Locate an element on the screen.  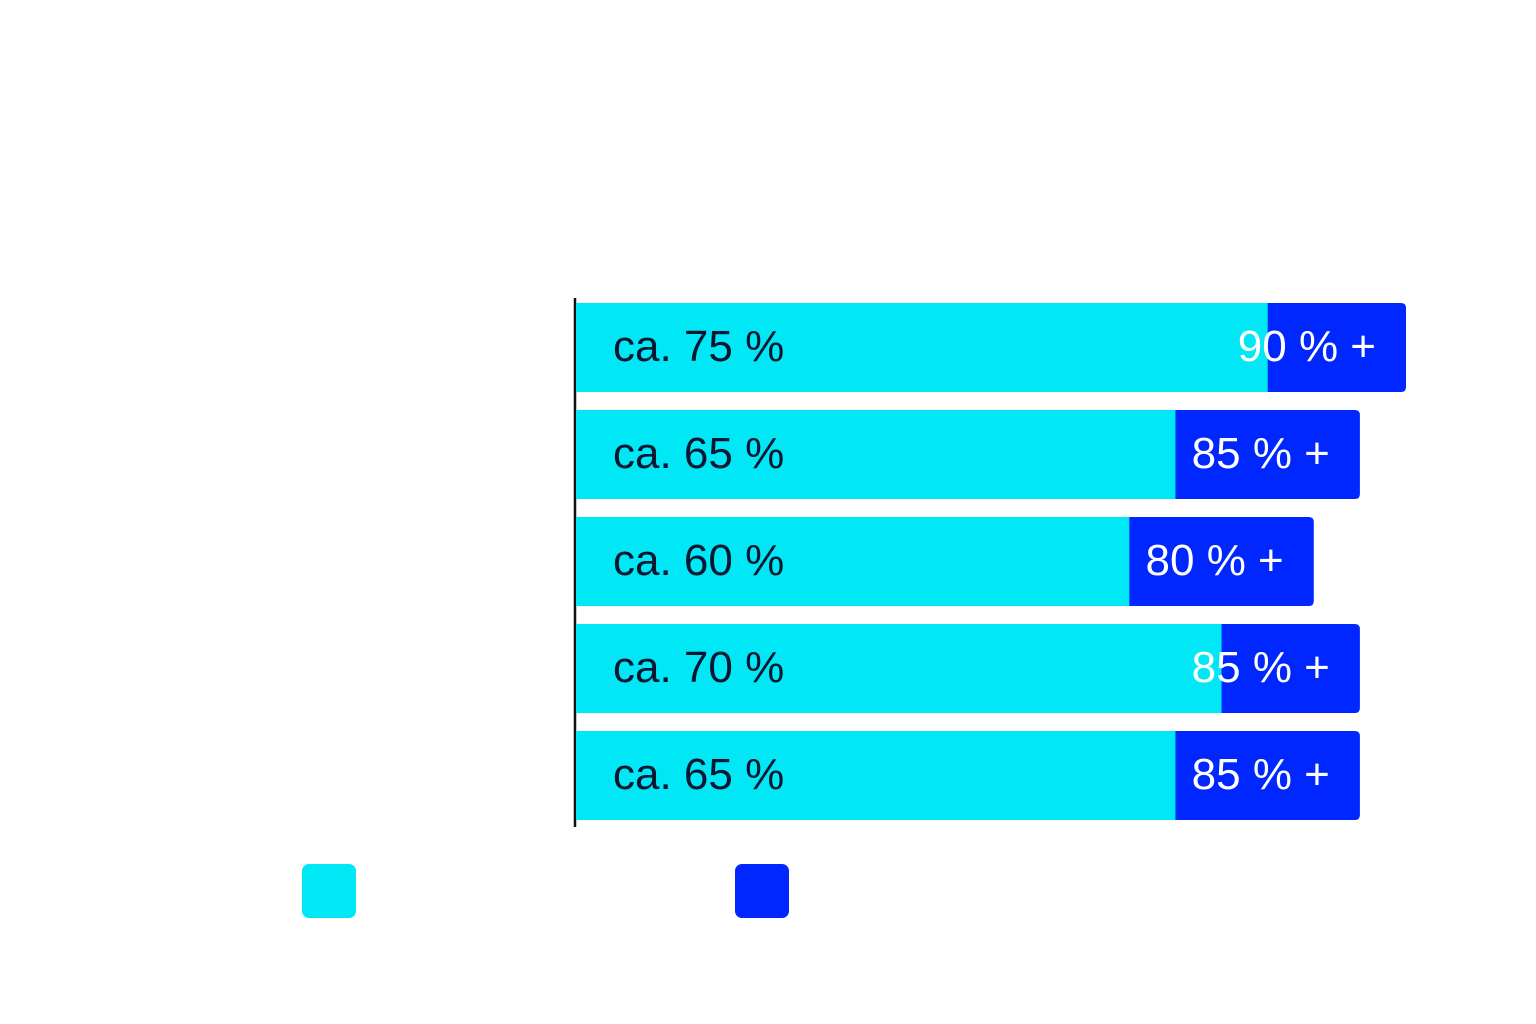
value-label: 90 % + is located at coordinates (1307, 346).